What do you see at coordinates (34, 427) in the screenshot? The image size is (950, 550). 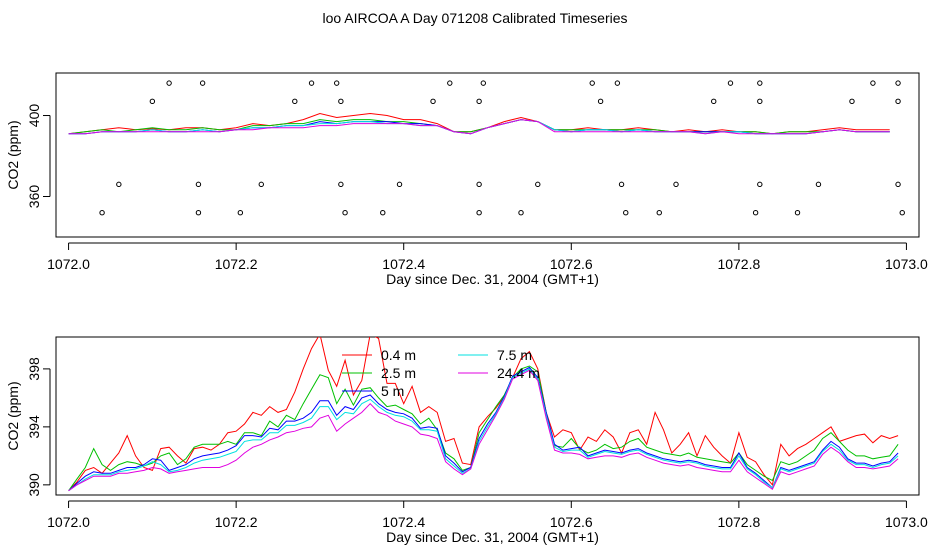 I see `y-tick-label: 394` at bounding box center [34, 427].